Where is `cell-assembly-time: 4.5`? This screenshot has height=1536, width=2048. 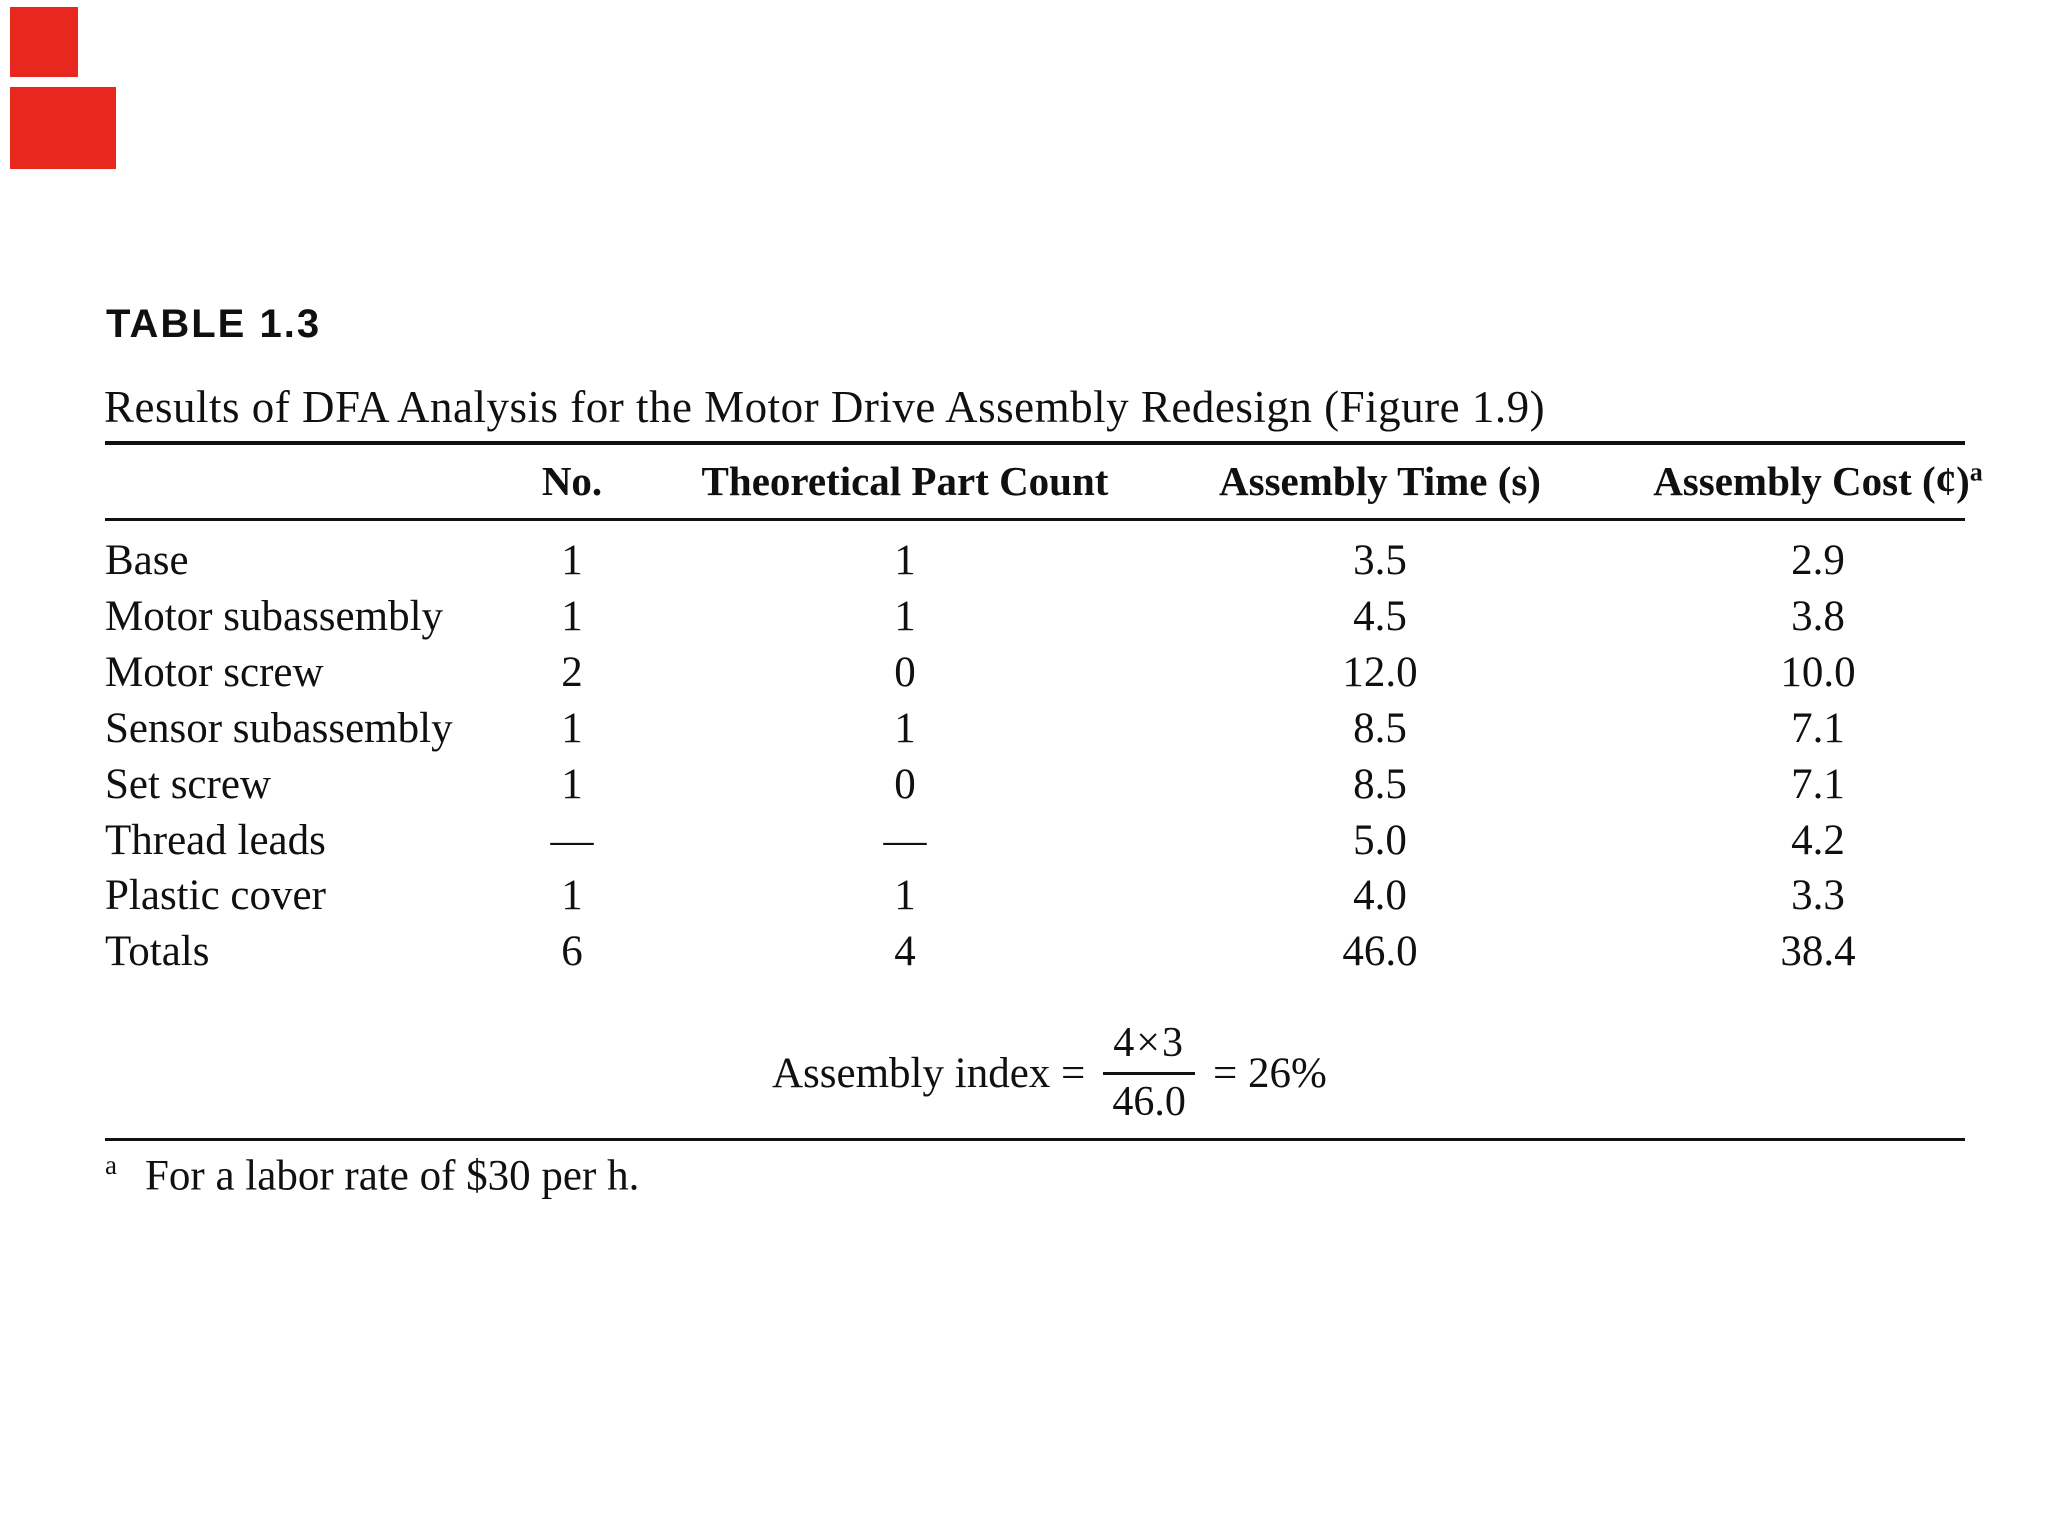
cell-assembly-time: 4.5 is located at coordinates (1380, 616).